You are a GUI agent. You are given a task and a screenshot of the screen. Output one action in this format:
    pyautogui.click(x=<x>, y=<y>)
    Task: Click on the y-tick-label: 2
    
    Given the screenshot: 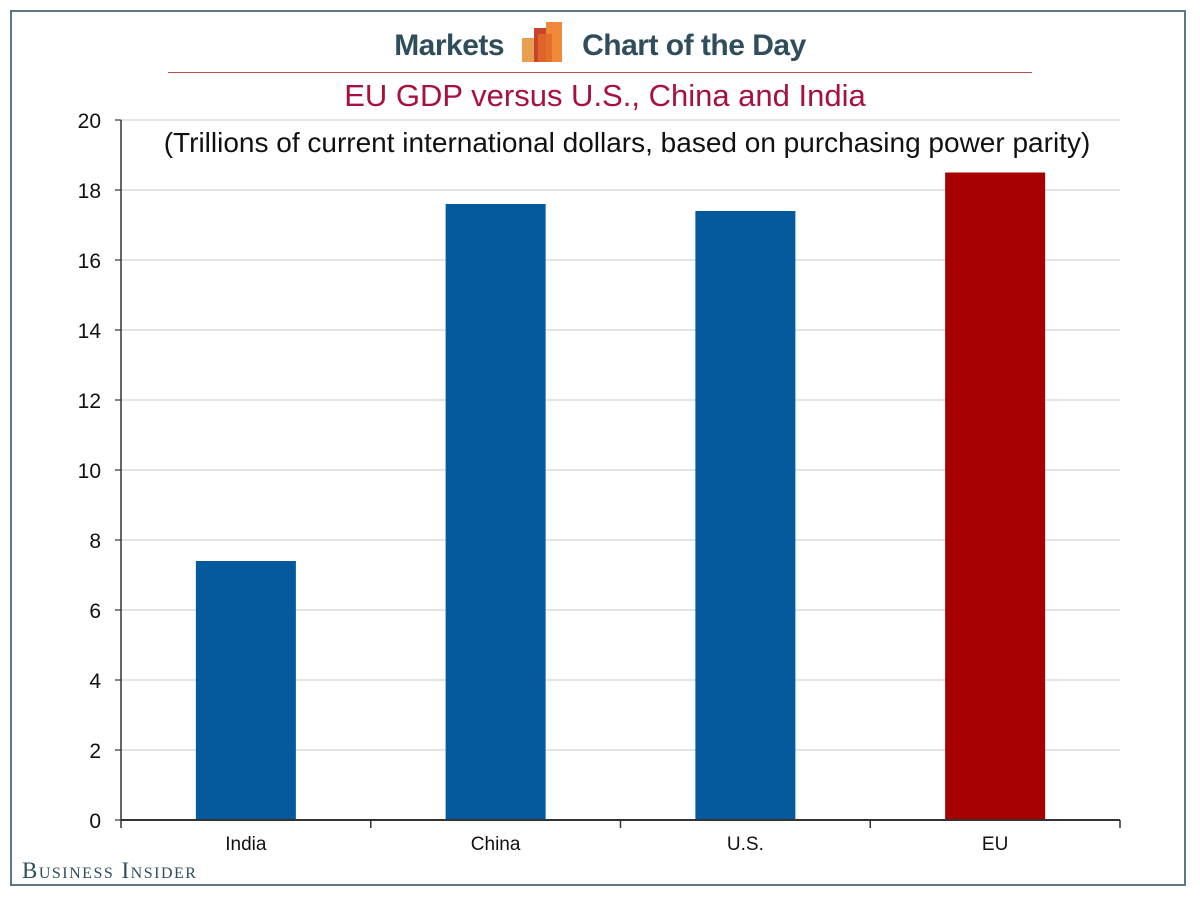 What is the action you would take?
    pyautogui.click(x=95, y=751)
    